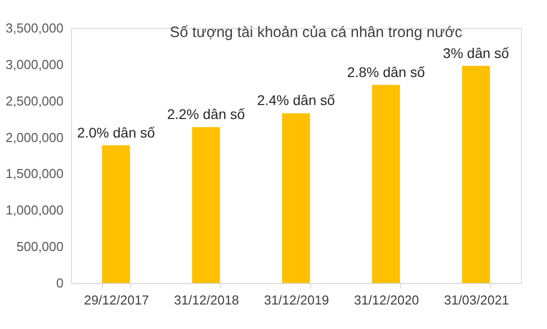 This screenshot has height=329, width=547. What do you see at coordinates (35, 28) in the screenshot?
I see `y-tick-label: 3,500,000` at bounding box center [35, 28].